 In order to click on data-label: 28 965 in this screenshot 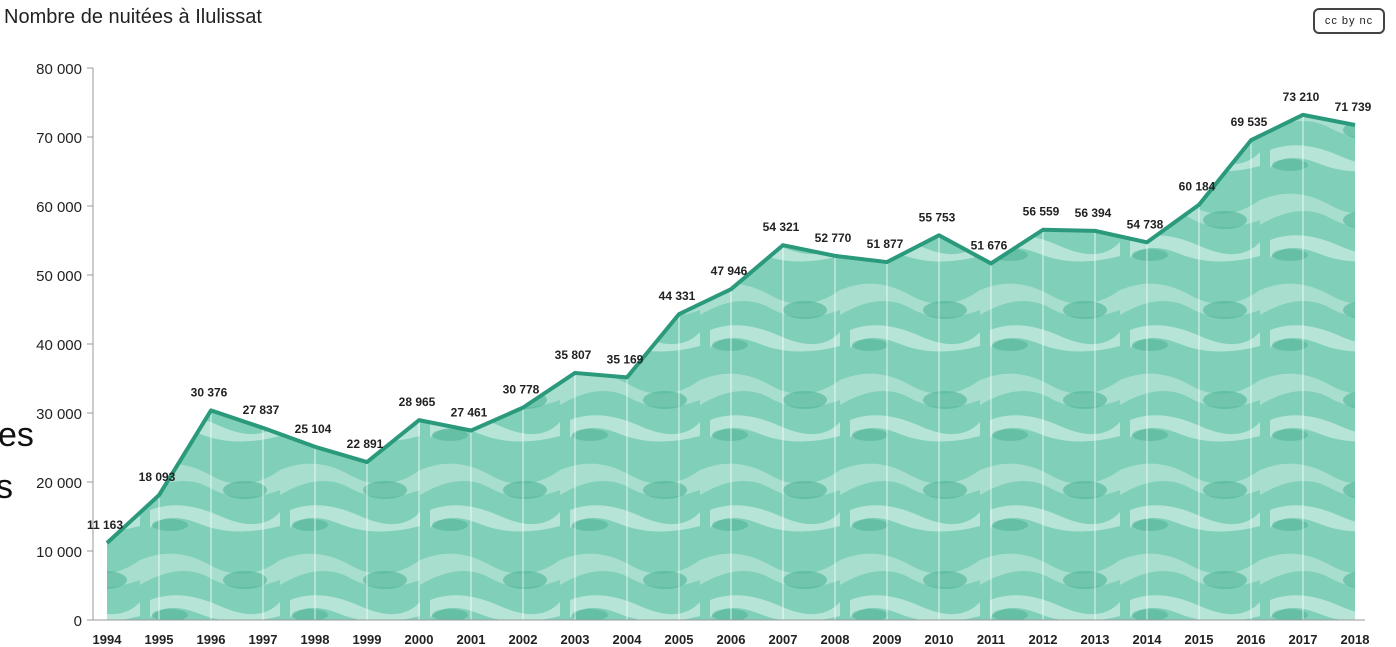, I will do `click(417, 402)`.